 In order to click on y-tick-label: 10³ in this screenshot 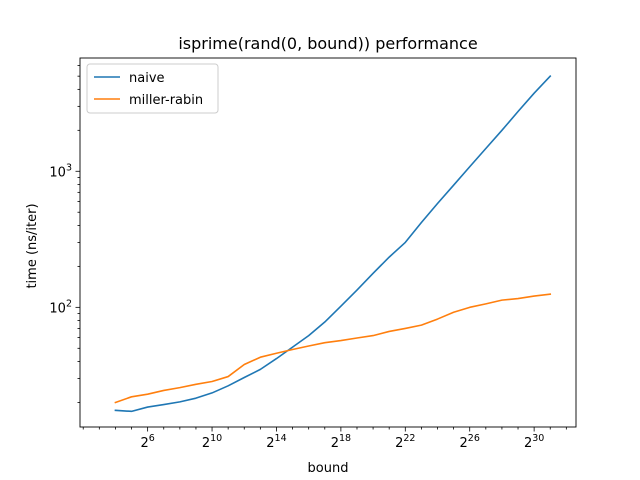, I will do `click(60, 171)`.